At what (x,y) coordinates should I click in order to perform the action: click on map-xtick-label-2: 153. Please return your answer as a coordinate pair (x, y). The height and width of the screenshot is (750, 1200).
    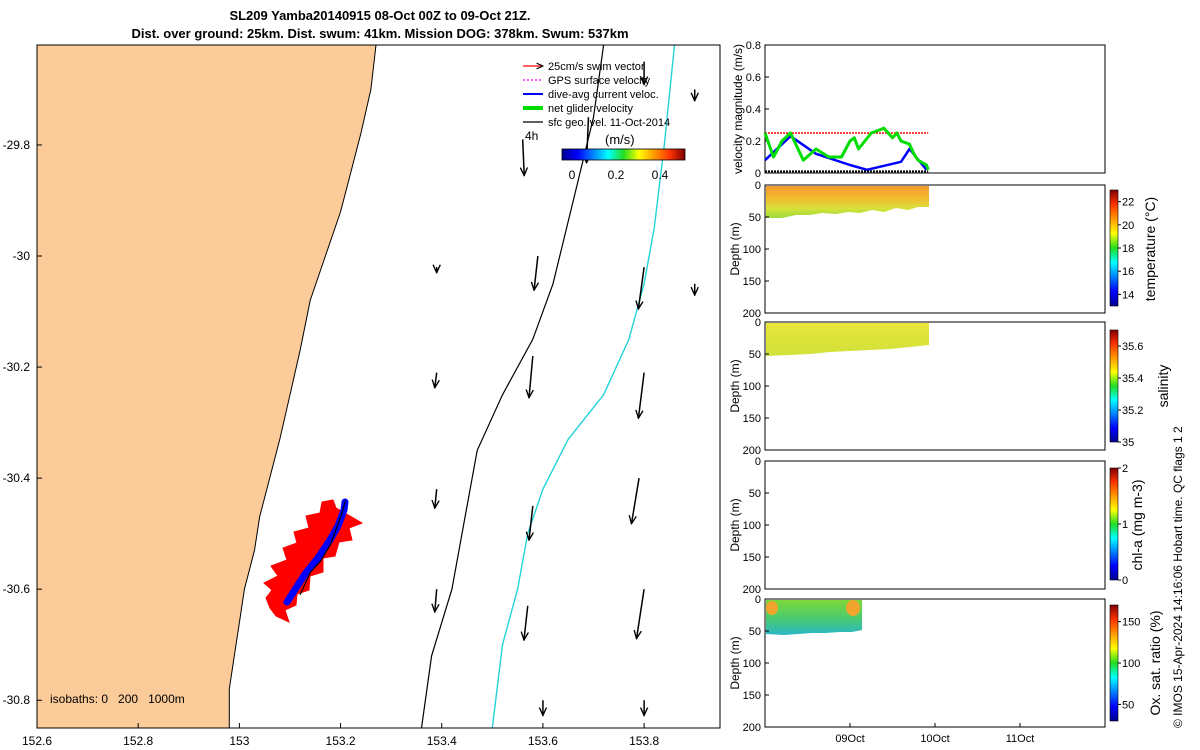
    Looking at the image, I should click on (239, 741).